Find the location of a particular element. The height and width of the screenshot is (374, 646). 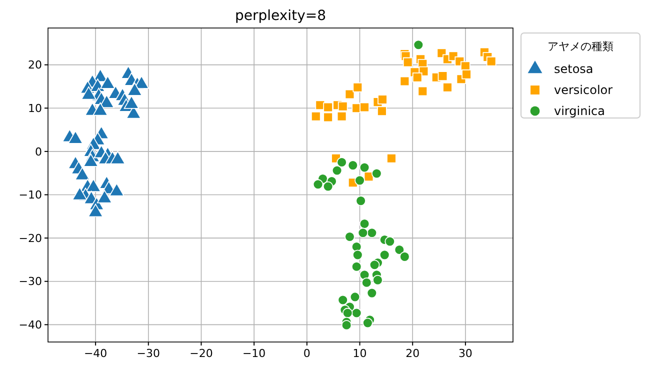

chart-title: perplexity=8 is located at coordinates (280, 16).